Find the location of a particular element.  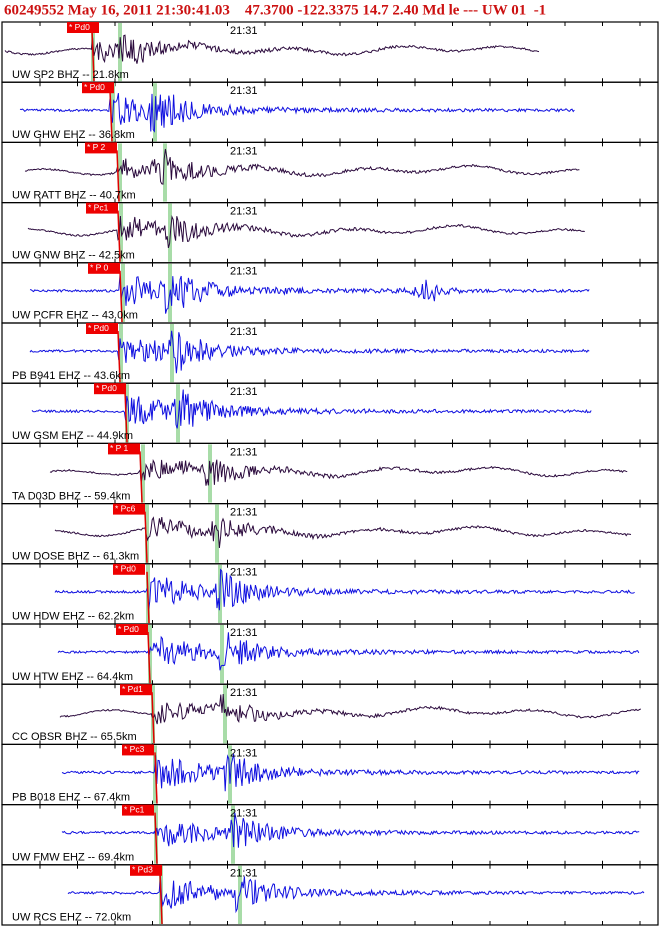

trace-frame is located at coordinates (330, 895).